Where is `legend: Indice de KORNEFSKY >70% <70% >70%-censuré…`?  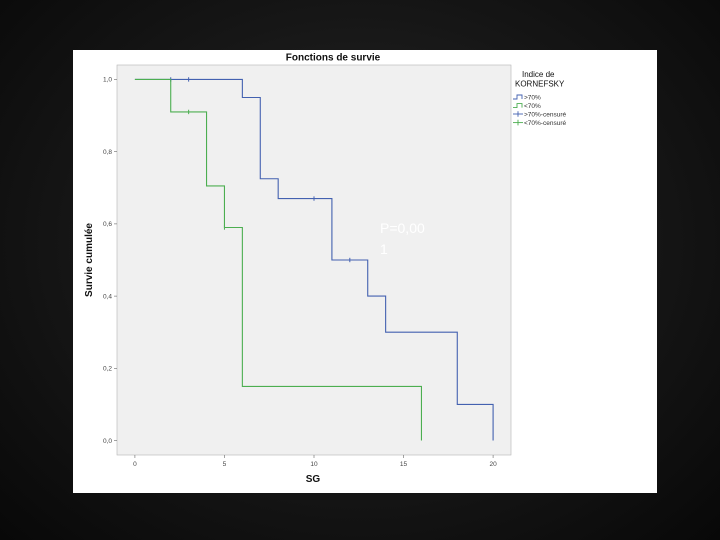 legend: Indice de KORNEFSKY >70% <70% >70%-censuré… is located at coordinates (539, 98).